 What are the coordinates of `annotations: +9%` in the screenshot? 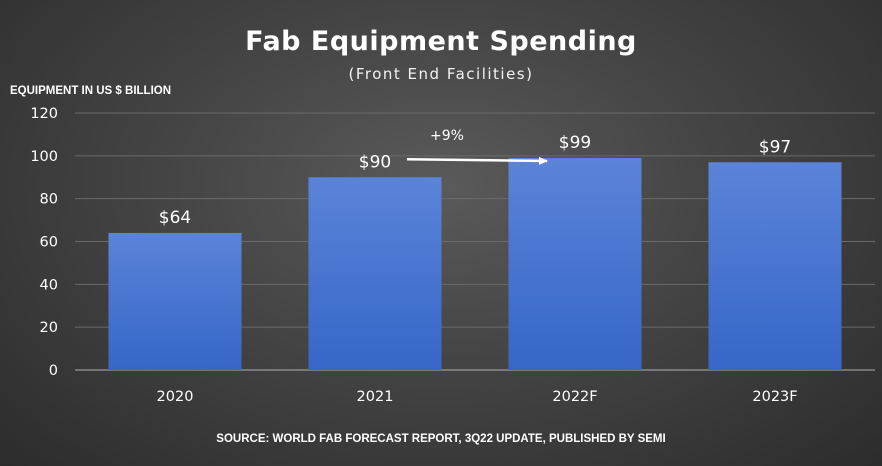 It's located at (477, 146).